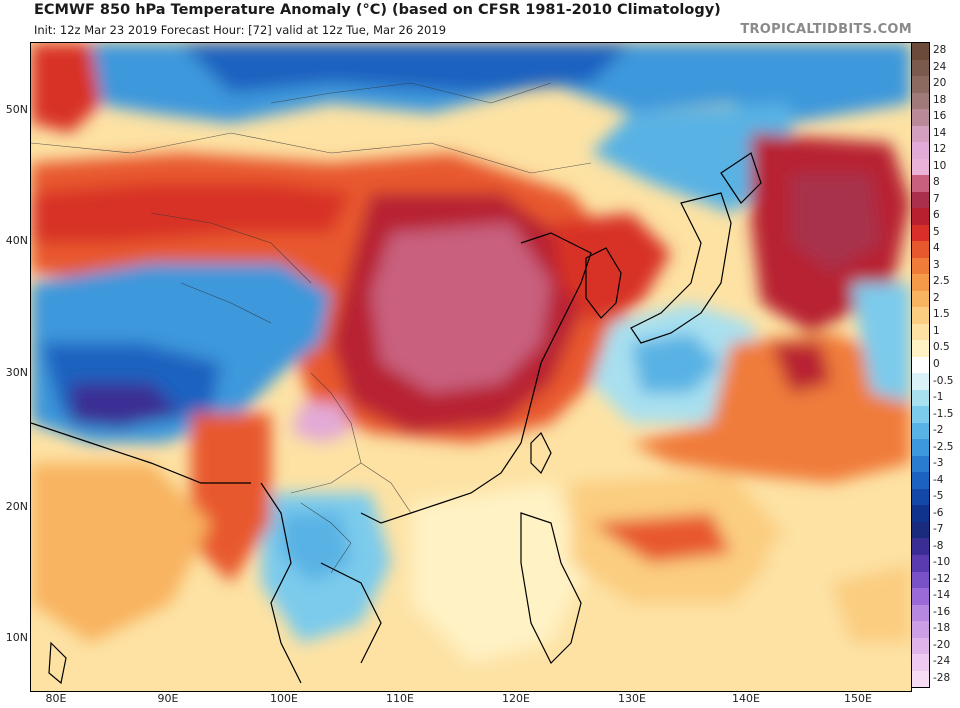 The width and height of the screenshot is (960, 708). What do you see at coordinates (516, 698) in the screenshot?
I see `lon-label: 120E` at bounding box center [516, 698].